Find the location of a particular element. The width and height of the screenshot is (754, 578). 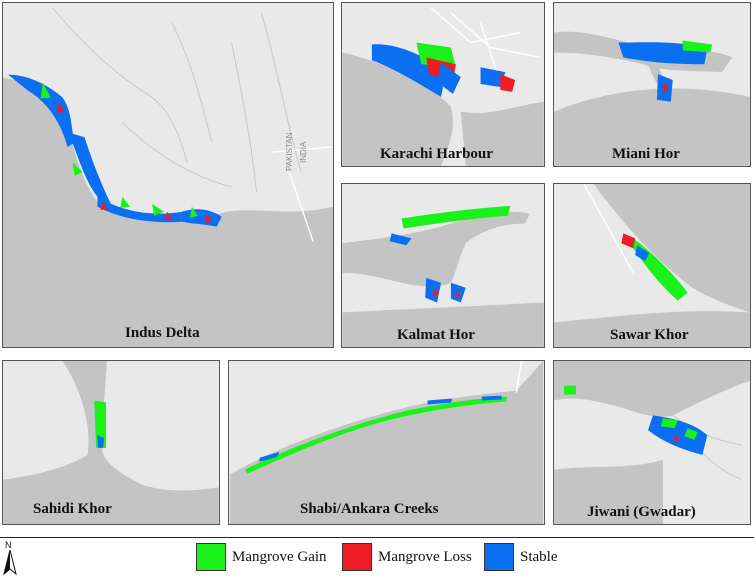

panel-sawar-khor: Sawar Khor is located at coordinates (652, 265).